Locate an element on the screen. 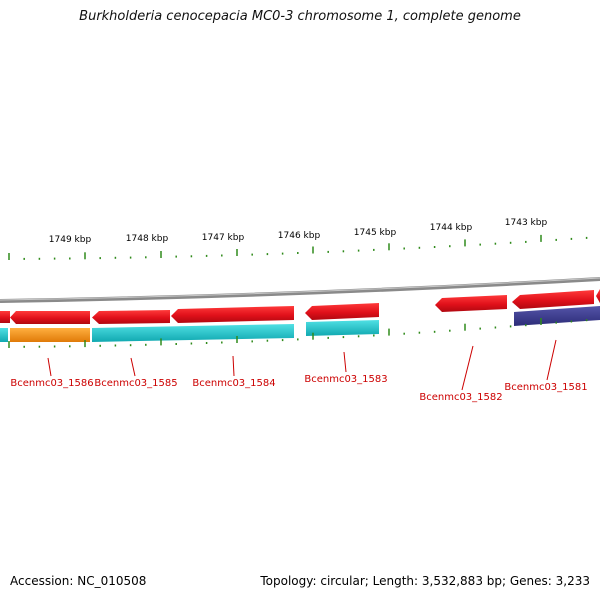  accession-text: Accession: NC_010508 is located at coordinates (78, 581).